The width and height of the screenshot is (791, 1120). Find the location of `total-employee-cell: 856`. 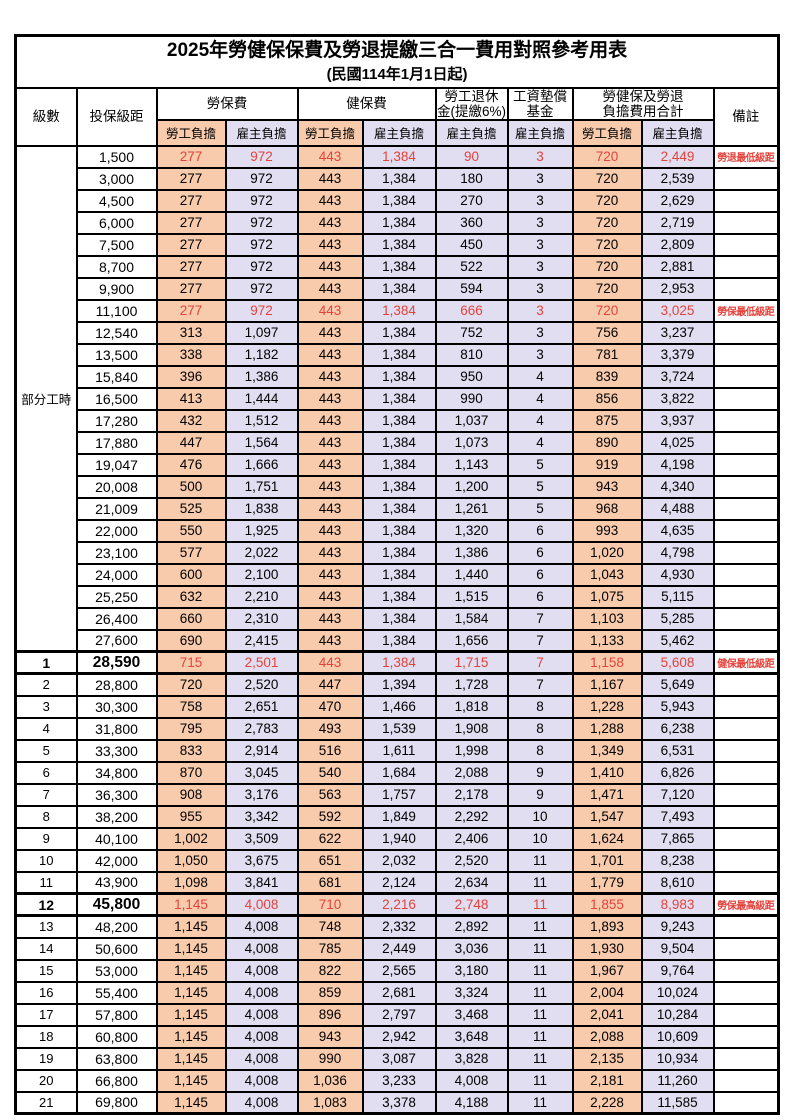

total-employee-cell: 856 is located at coordinates (607, 398).